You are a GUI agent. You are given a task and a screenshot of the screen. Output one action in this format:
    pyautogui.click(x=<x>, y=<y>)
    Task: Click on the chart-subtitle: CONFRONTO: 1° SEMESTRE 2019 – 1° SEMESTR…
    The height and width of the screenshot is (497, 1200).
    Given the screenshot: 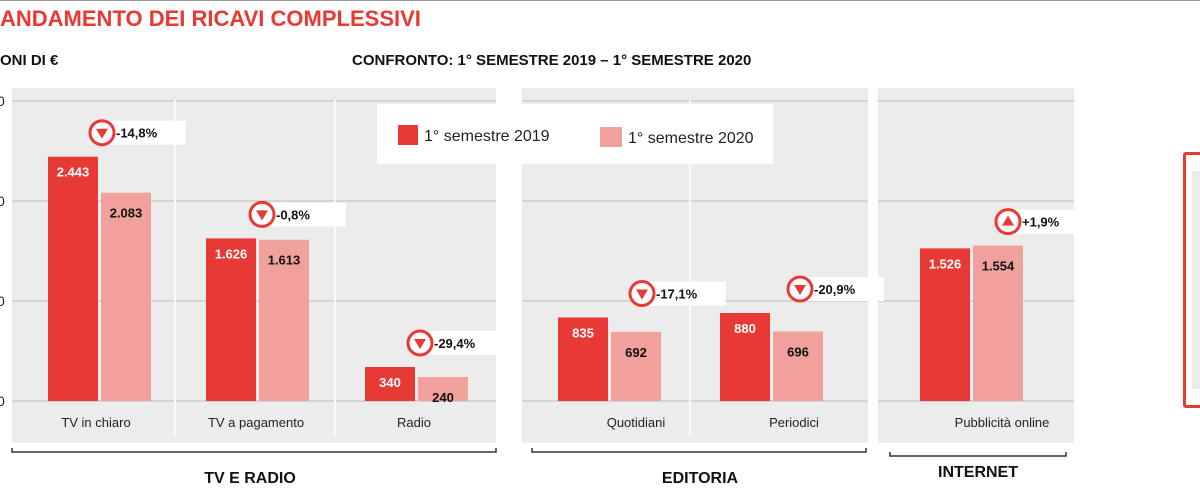 What is the action you would take?
    pyautogui.click(x=552, y=60)
    